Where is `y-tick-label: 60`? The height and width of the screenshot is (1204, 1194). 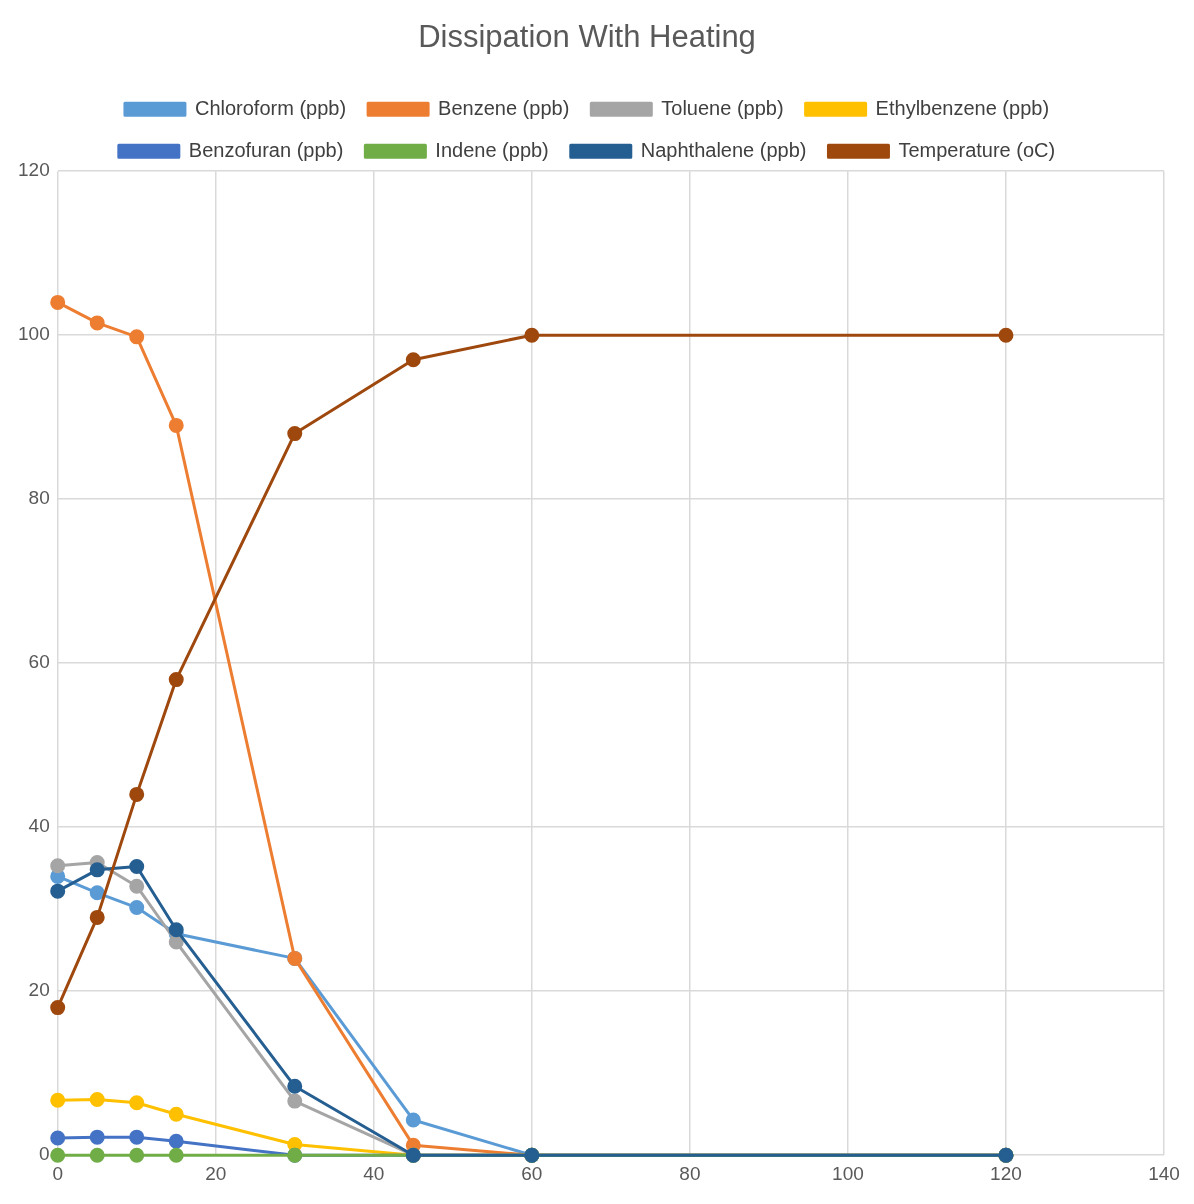 y-tick-label: 60 is located at coordinates (39, 662).